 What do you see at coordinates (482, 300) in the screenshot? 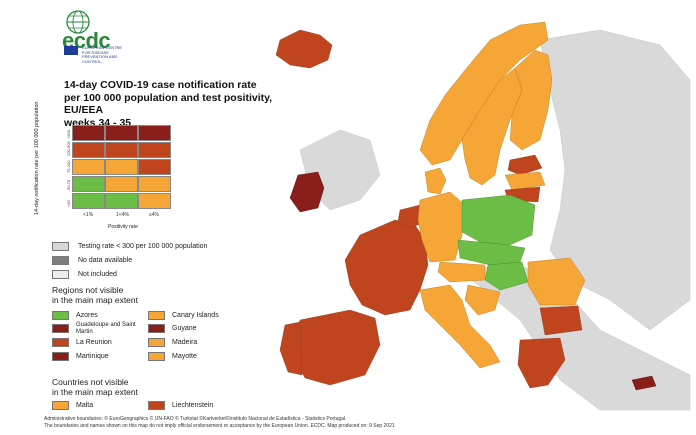
I see `region-croatia` at bounding box center [482, 300].